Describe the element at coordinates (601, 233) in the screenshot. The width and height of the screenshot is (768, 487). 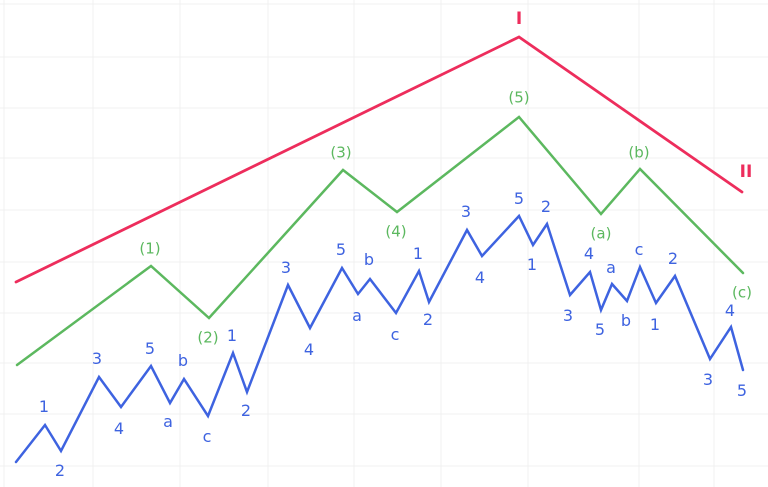
I see `intermediate-wave-label: (a)` at that location.